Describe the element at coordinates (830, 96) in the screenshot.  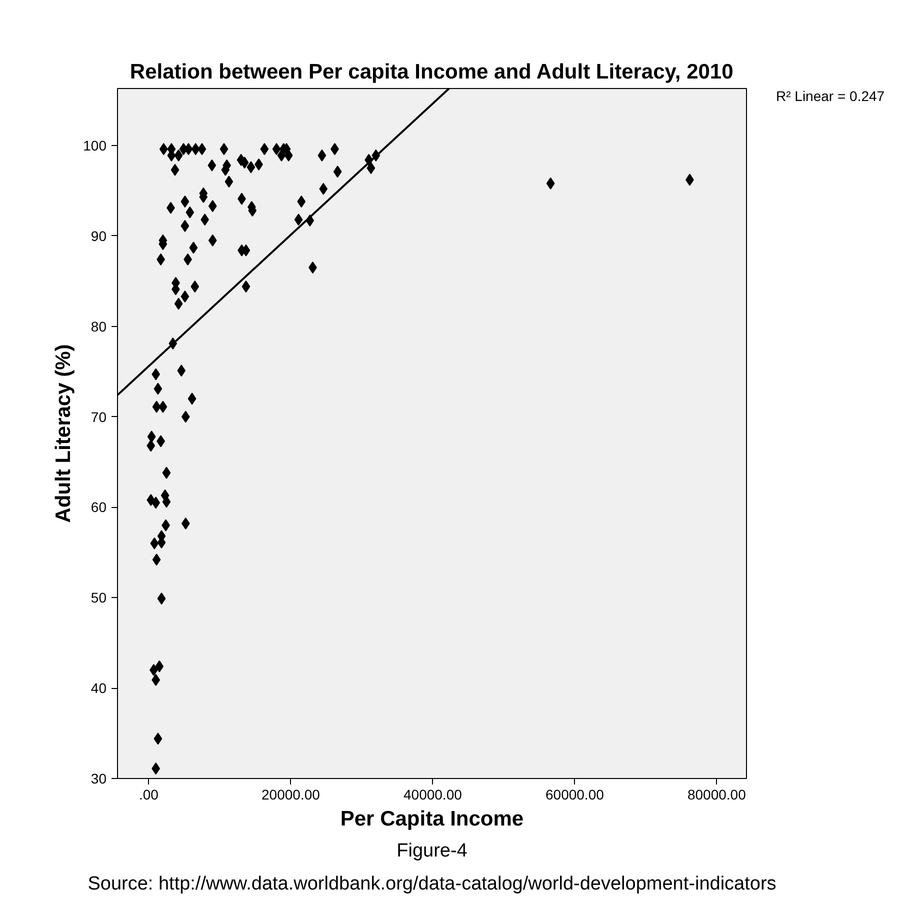
I see `text: R² Linear = 0.247` at that location.